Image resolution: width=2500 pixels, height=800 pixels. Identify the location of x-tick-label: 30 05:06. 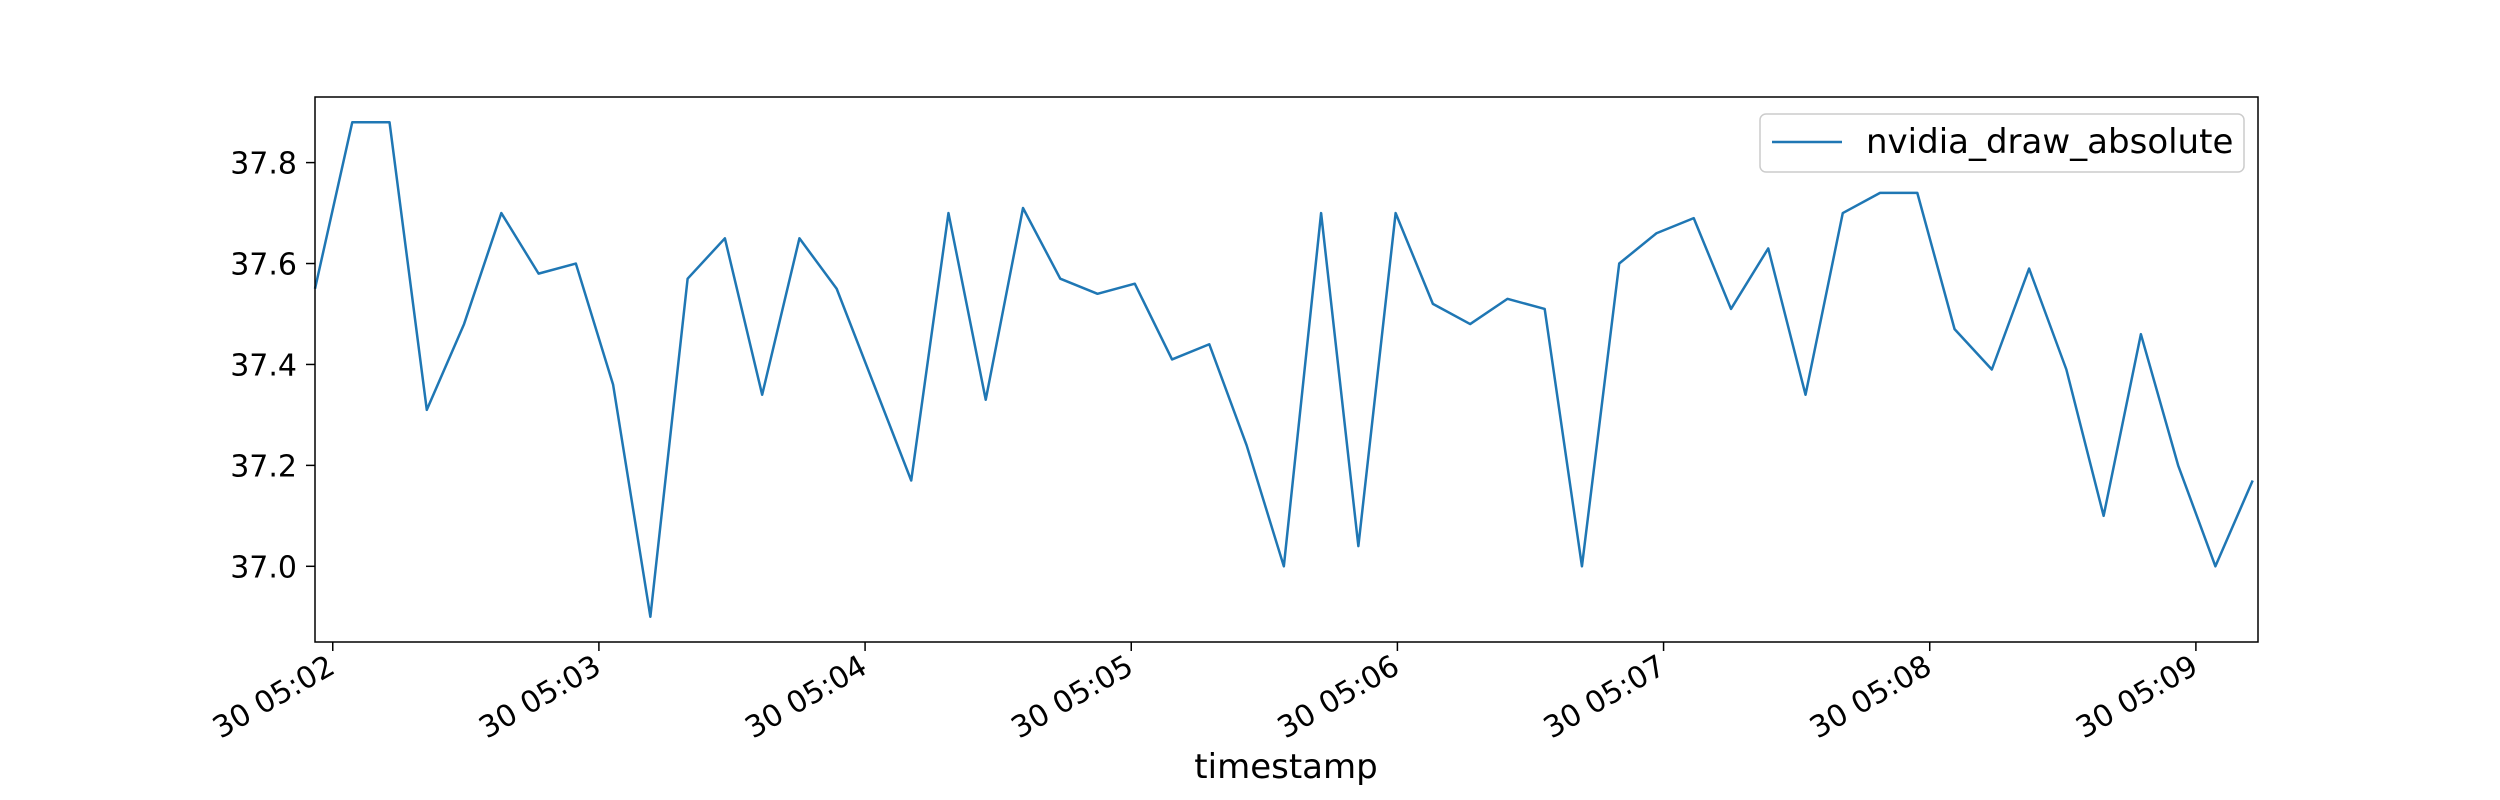
(1339, 697).